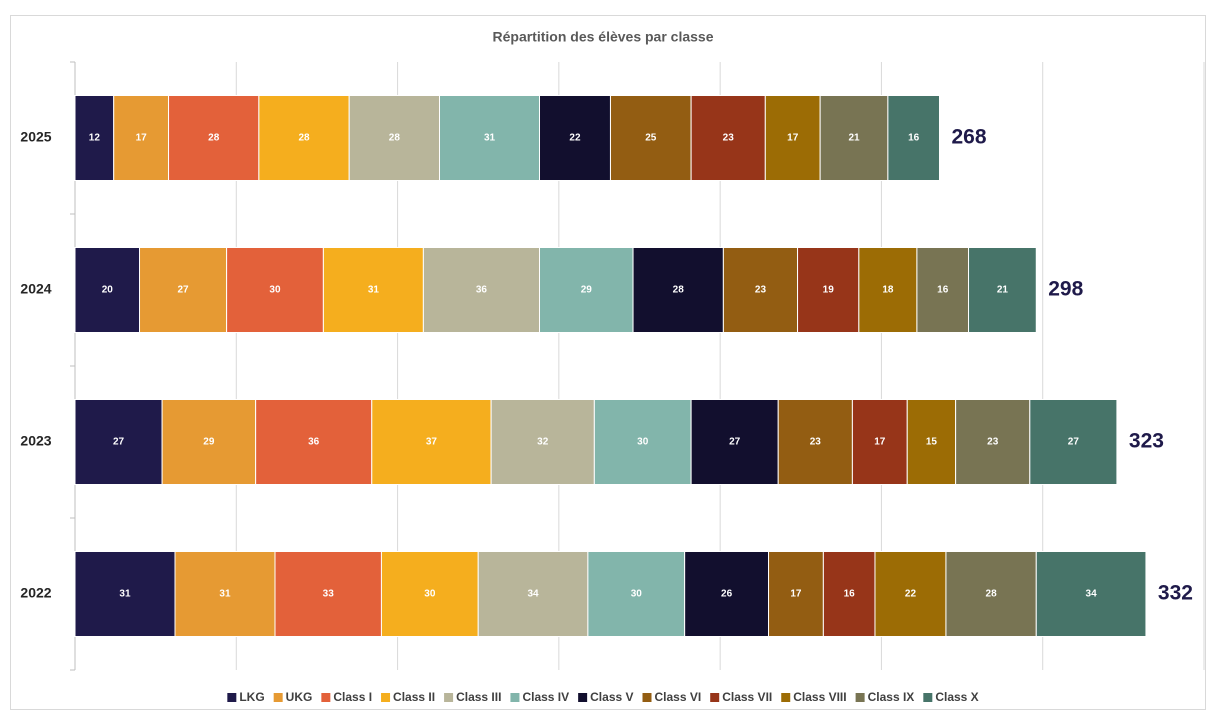 This screenshot has height=711, width=1207. What do you see at coordinates (95, 138) in the screenshot?
I see `data-label: 12` at bounding box center [95, 138].